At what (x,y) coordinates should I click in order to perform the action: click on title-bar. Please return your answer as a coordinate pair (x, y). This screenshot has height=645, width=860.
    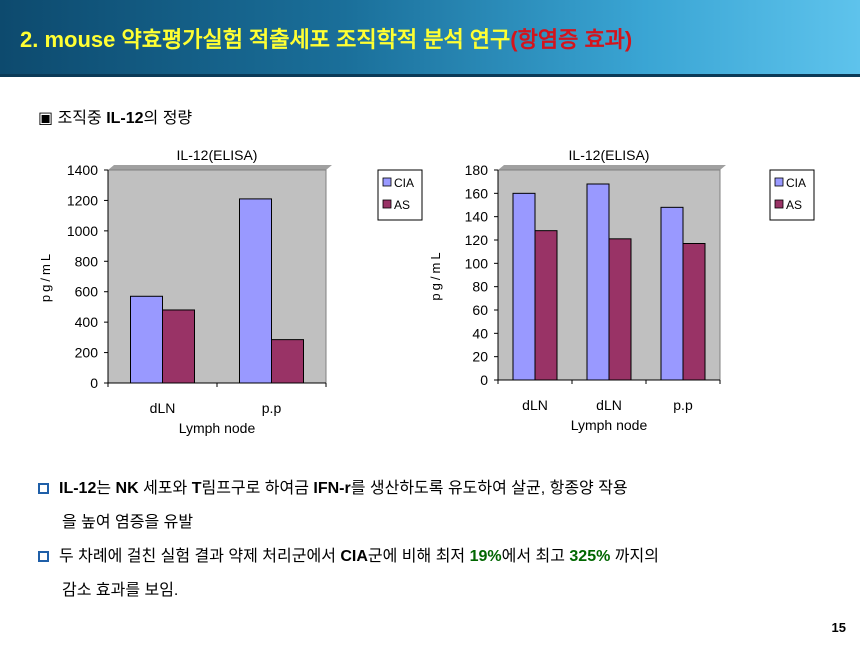
    Looking at the image, I should click on (430, 37).